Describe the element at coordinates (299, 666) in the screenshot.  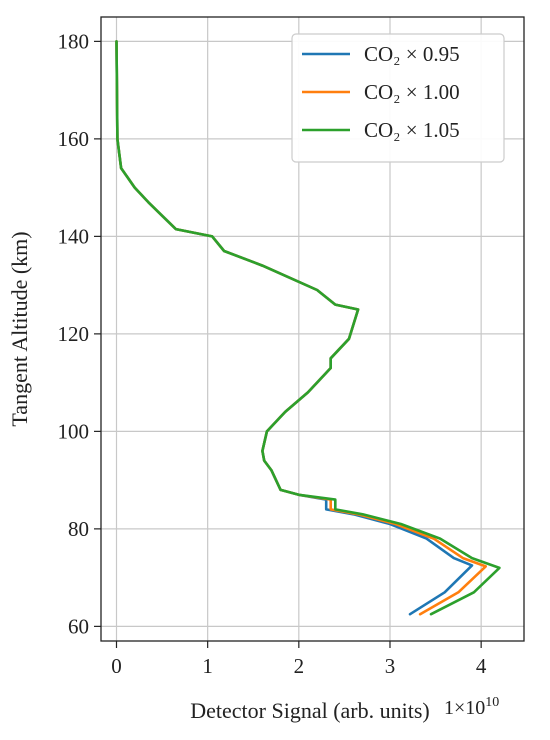
I see `x-tick-label: 2` at that location.